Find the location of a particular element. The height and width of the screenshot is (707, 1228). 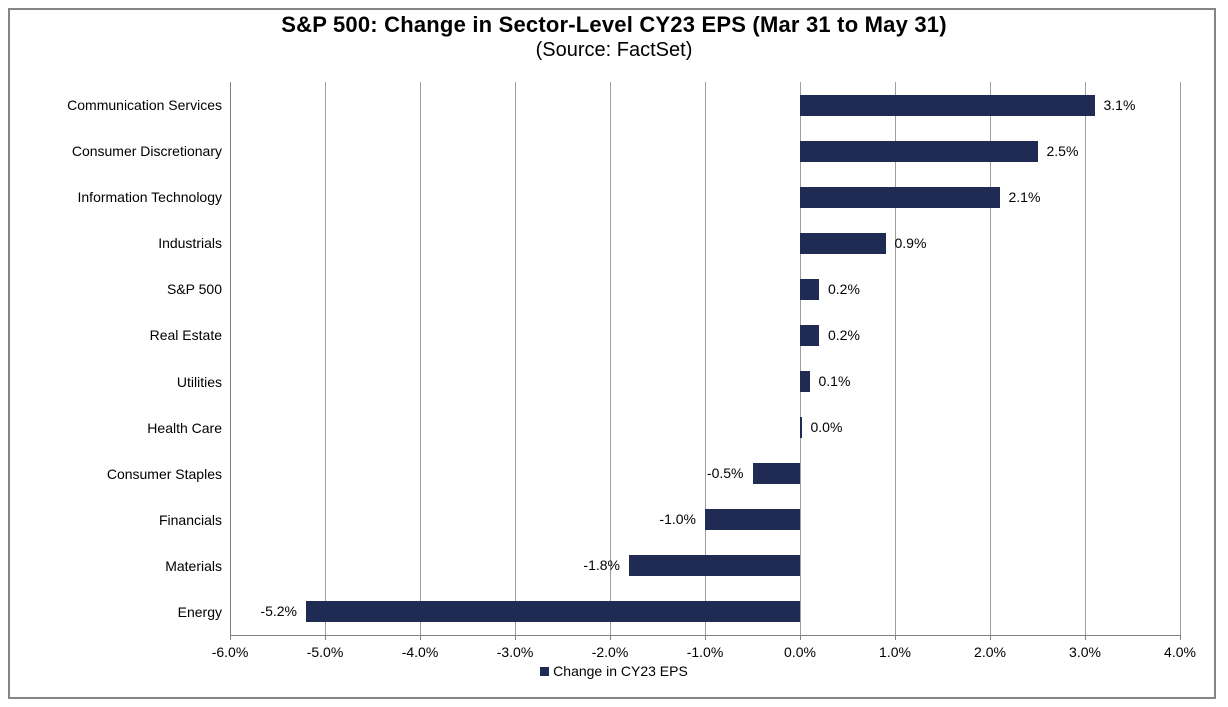

category-label: Information Technology is located at coordinates (150, 197).